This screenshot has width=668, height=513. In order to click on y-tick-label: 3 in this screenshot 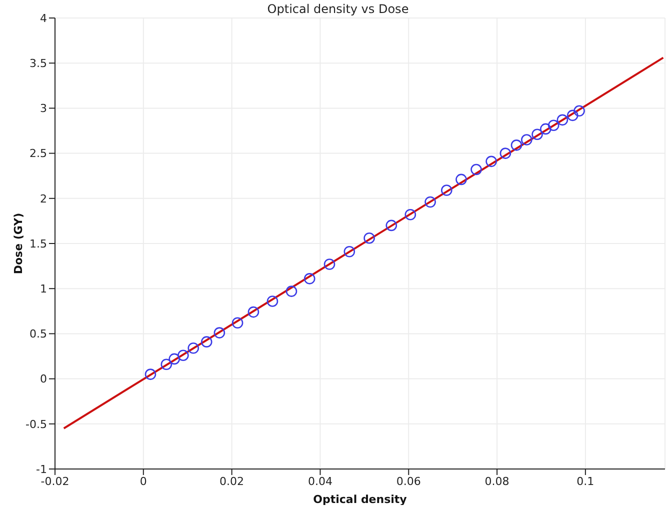, I will do `click(43, 109)`.